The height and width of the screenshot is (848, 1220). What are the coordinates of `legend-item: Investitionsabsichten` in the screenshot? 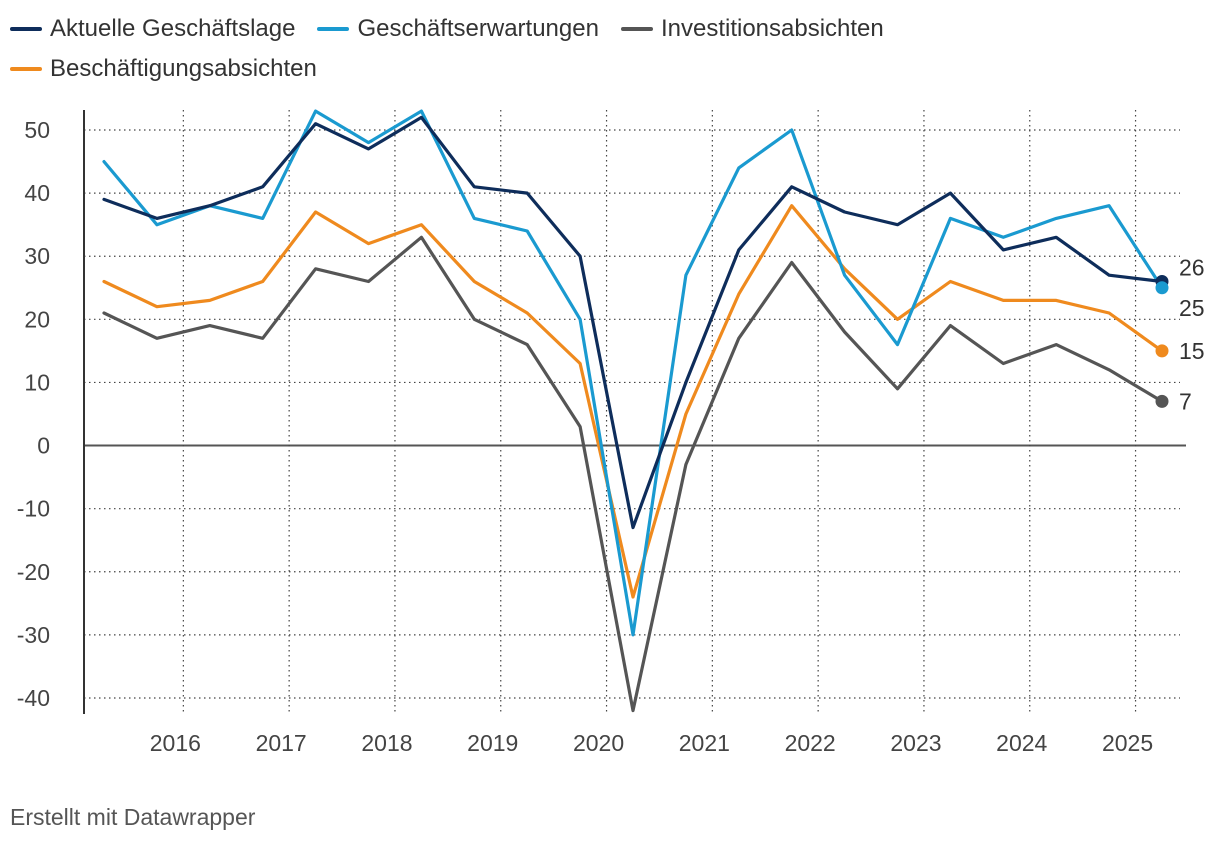 It's located at (752, 29).